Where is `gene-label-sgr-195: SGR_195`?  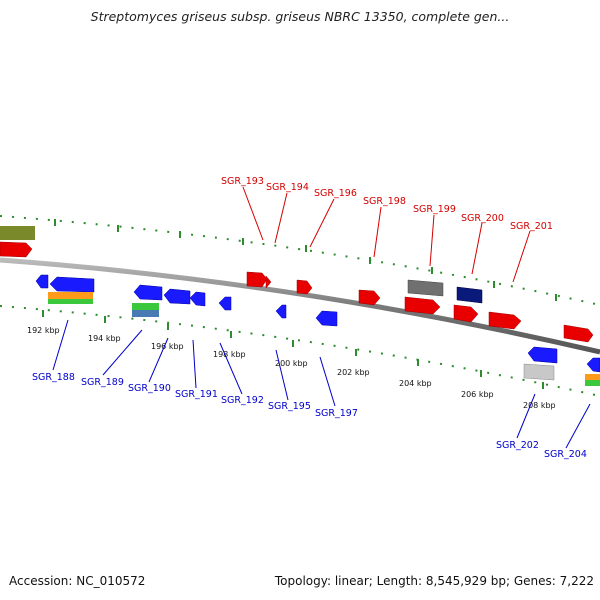 gene-label-sgr-195: SGR_195 is located at coordinates (289, 406).